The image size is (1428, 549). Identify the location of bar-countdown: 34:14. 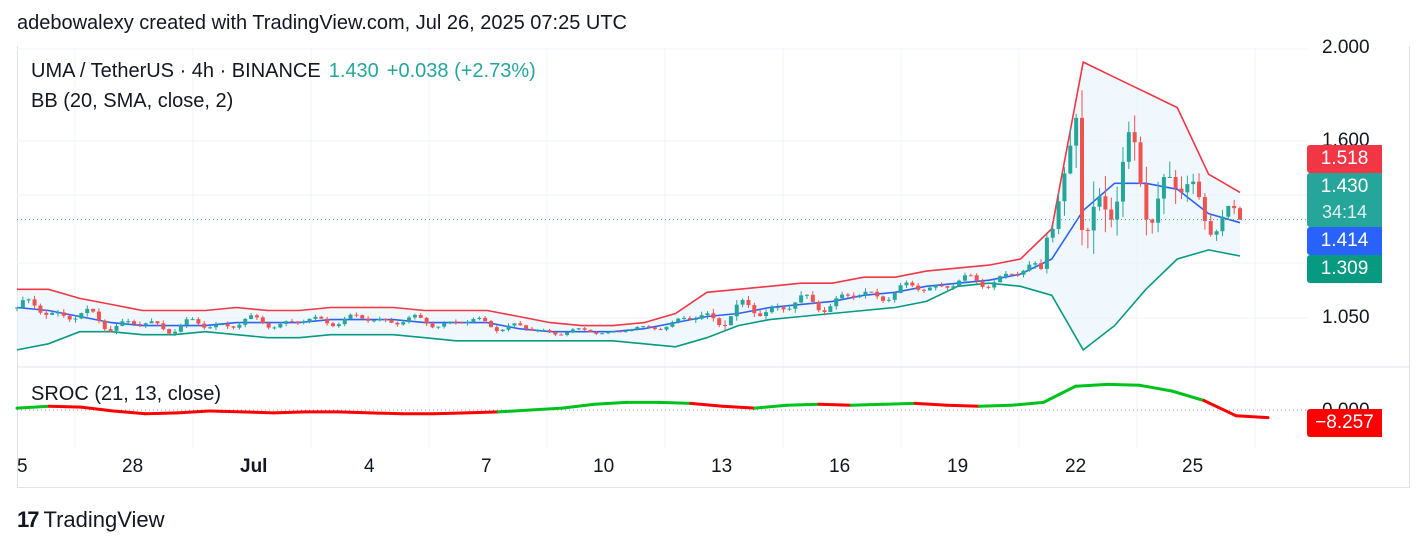
(1344, 212).